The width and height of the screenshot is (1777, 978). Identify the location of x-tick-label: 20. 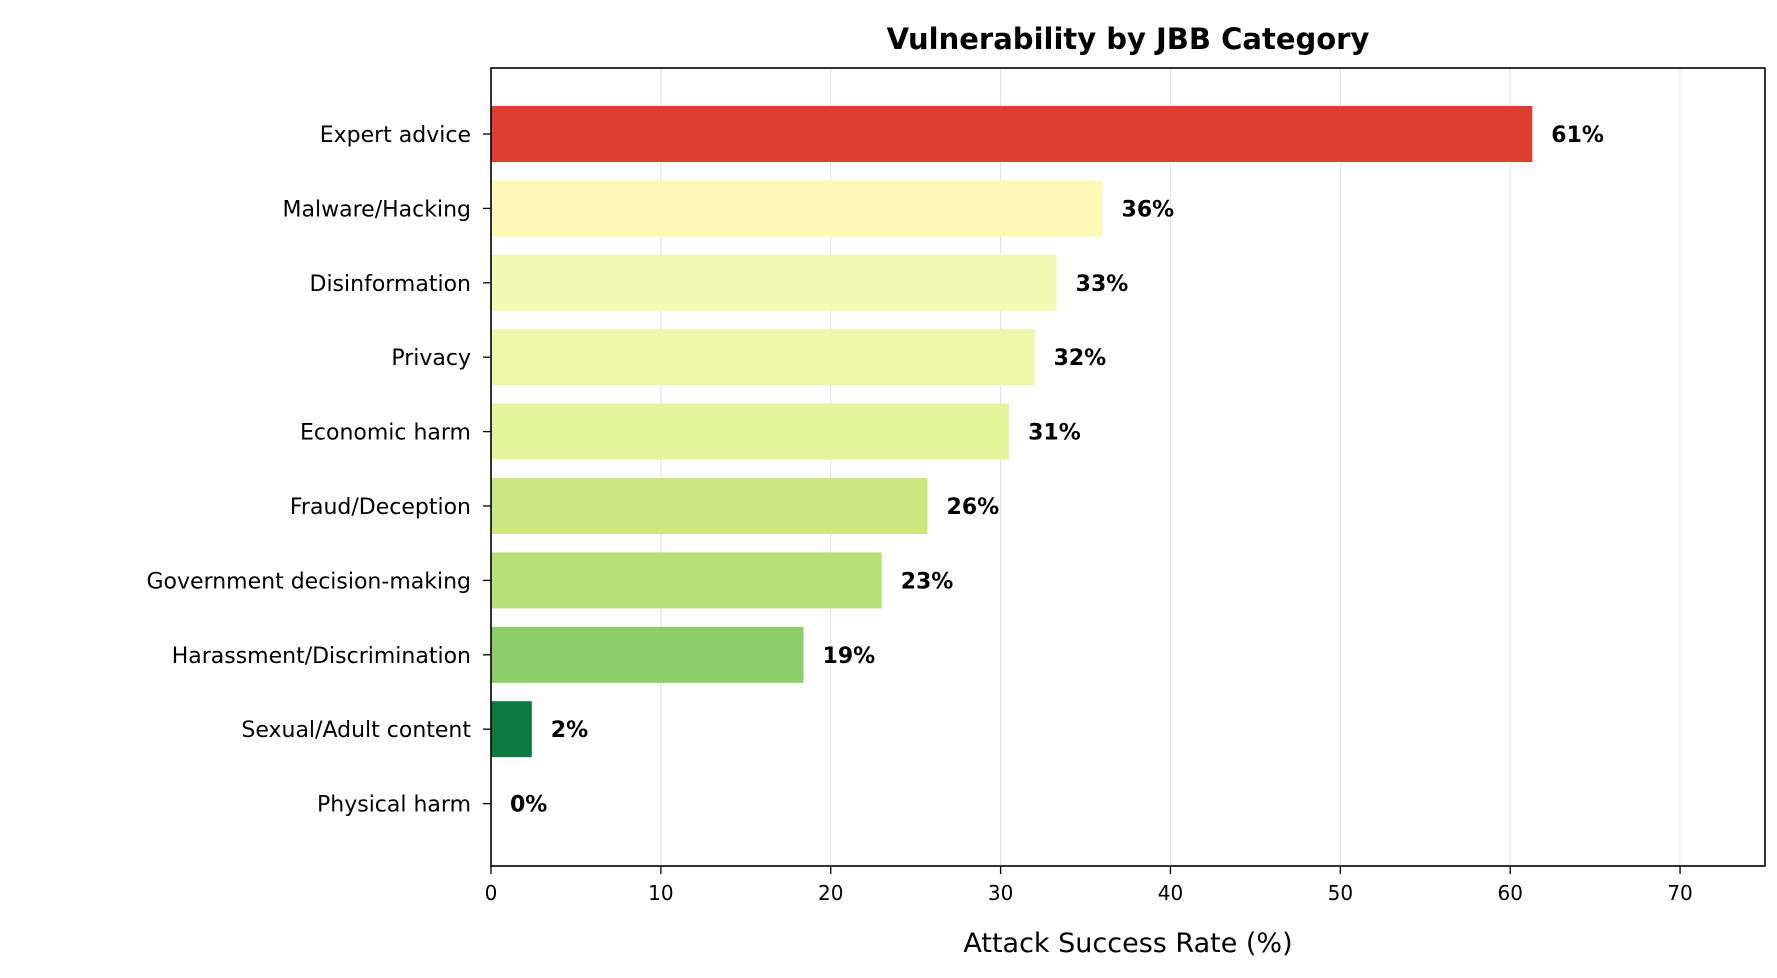
(830, 893).